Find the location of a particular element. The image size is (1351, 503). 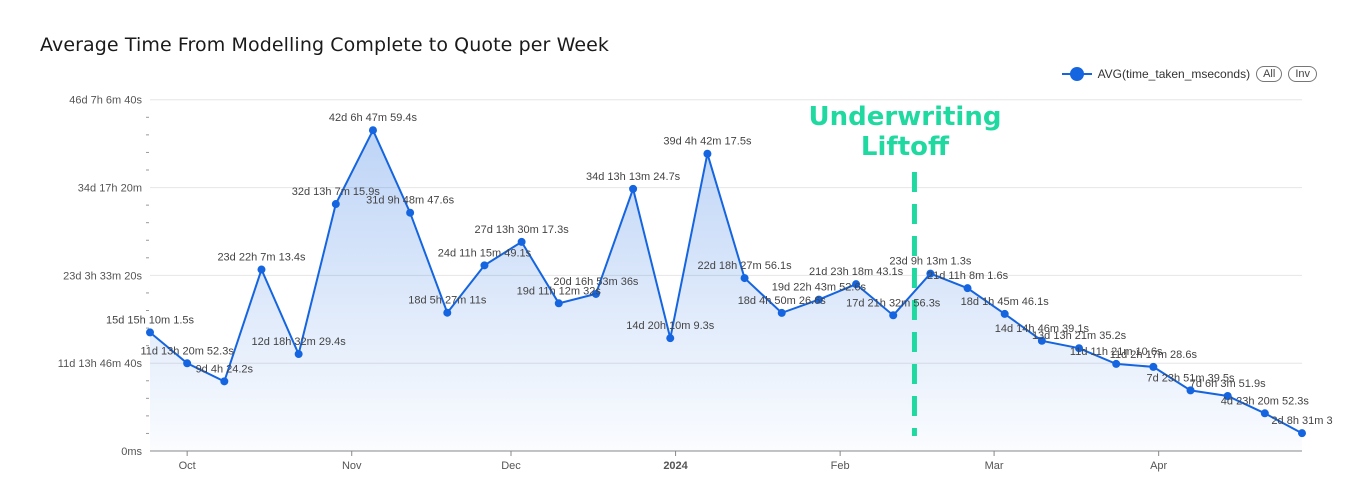

data-label: 31d 9h 48m 47.6s is located at coordinates (410, 201).